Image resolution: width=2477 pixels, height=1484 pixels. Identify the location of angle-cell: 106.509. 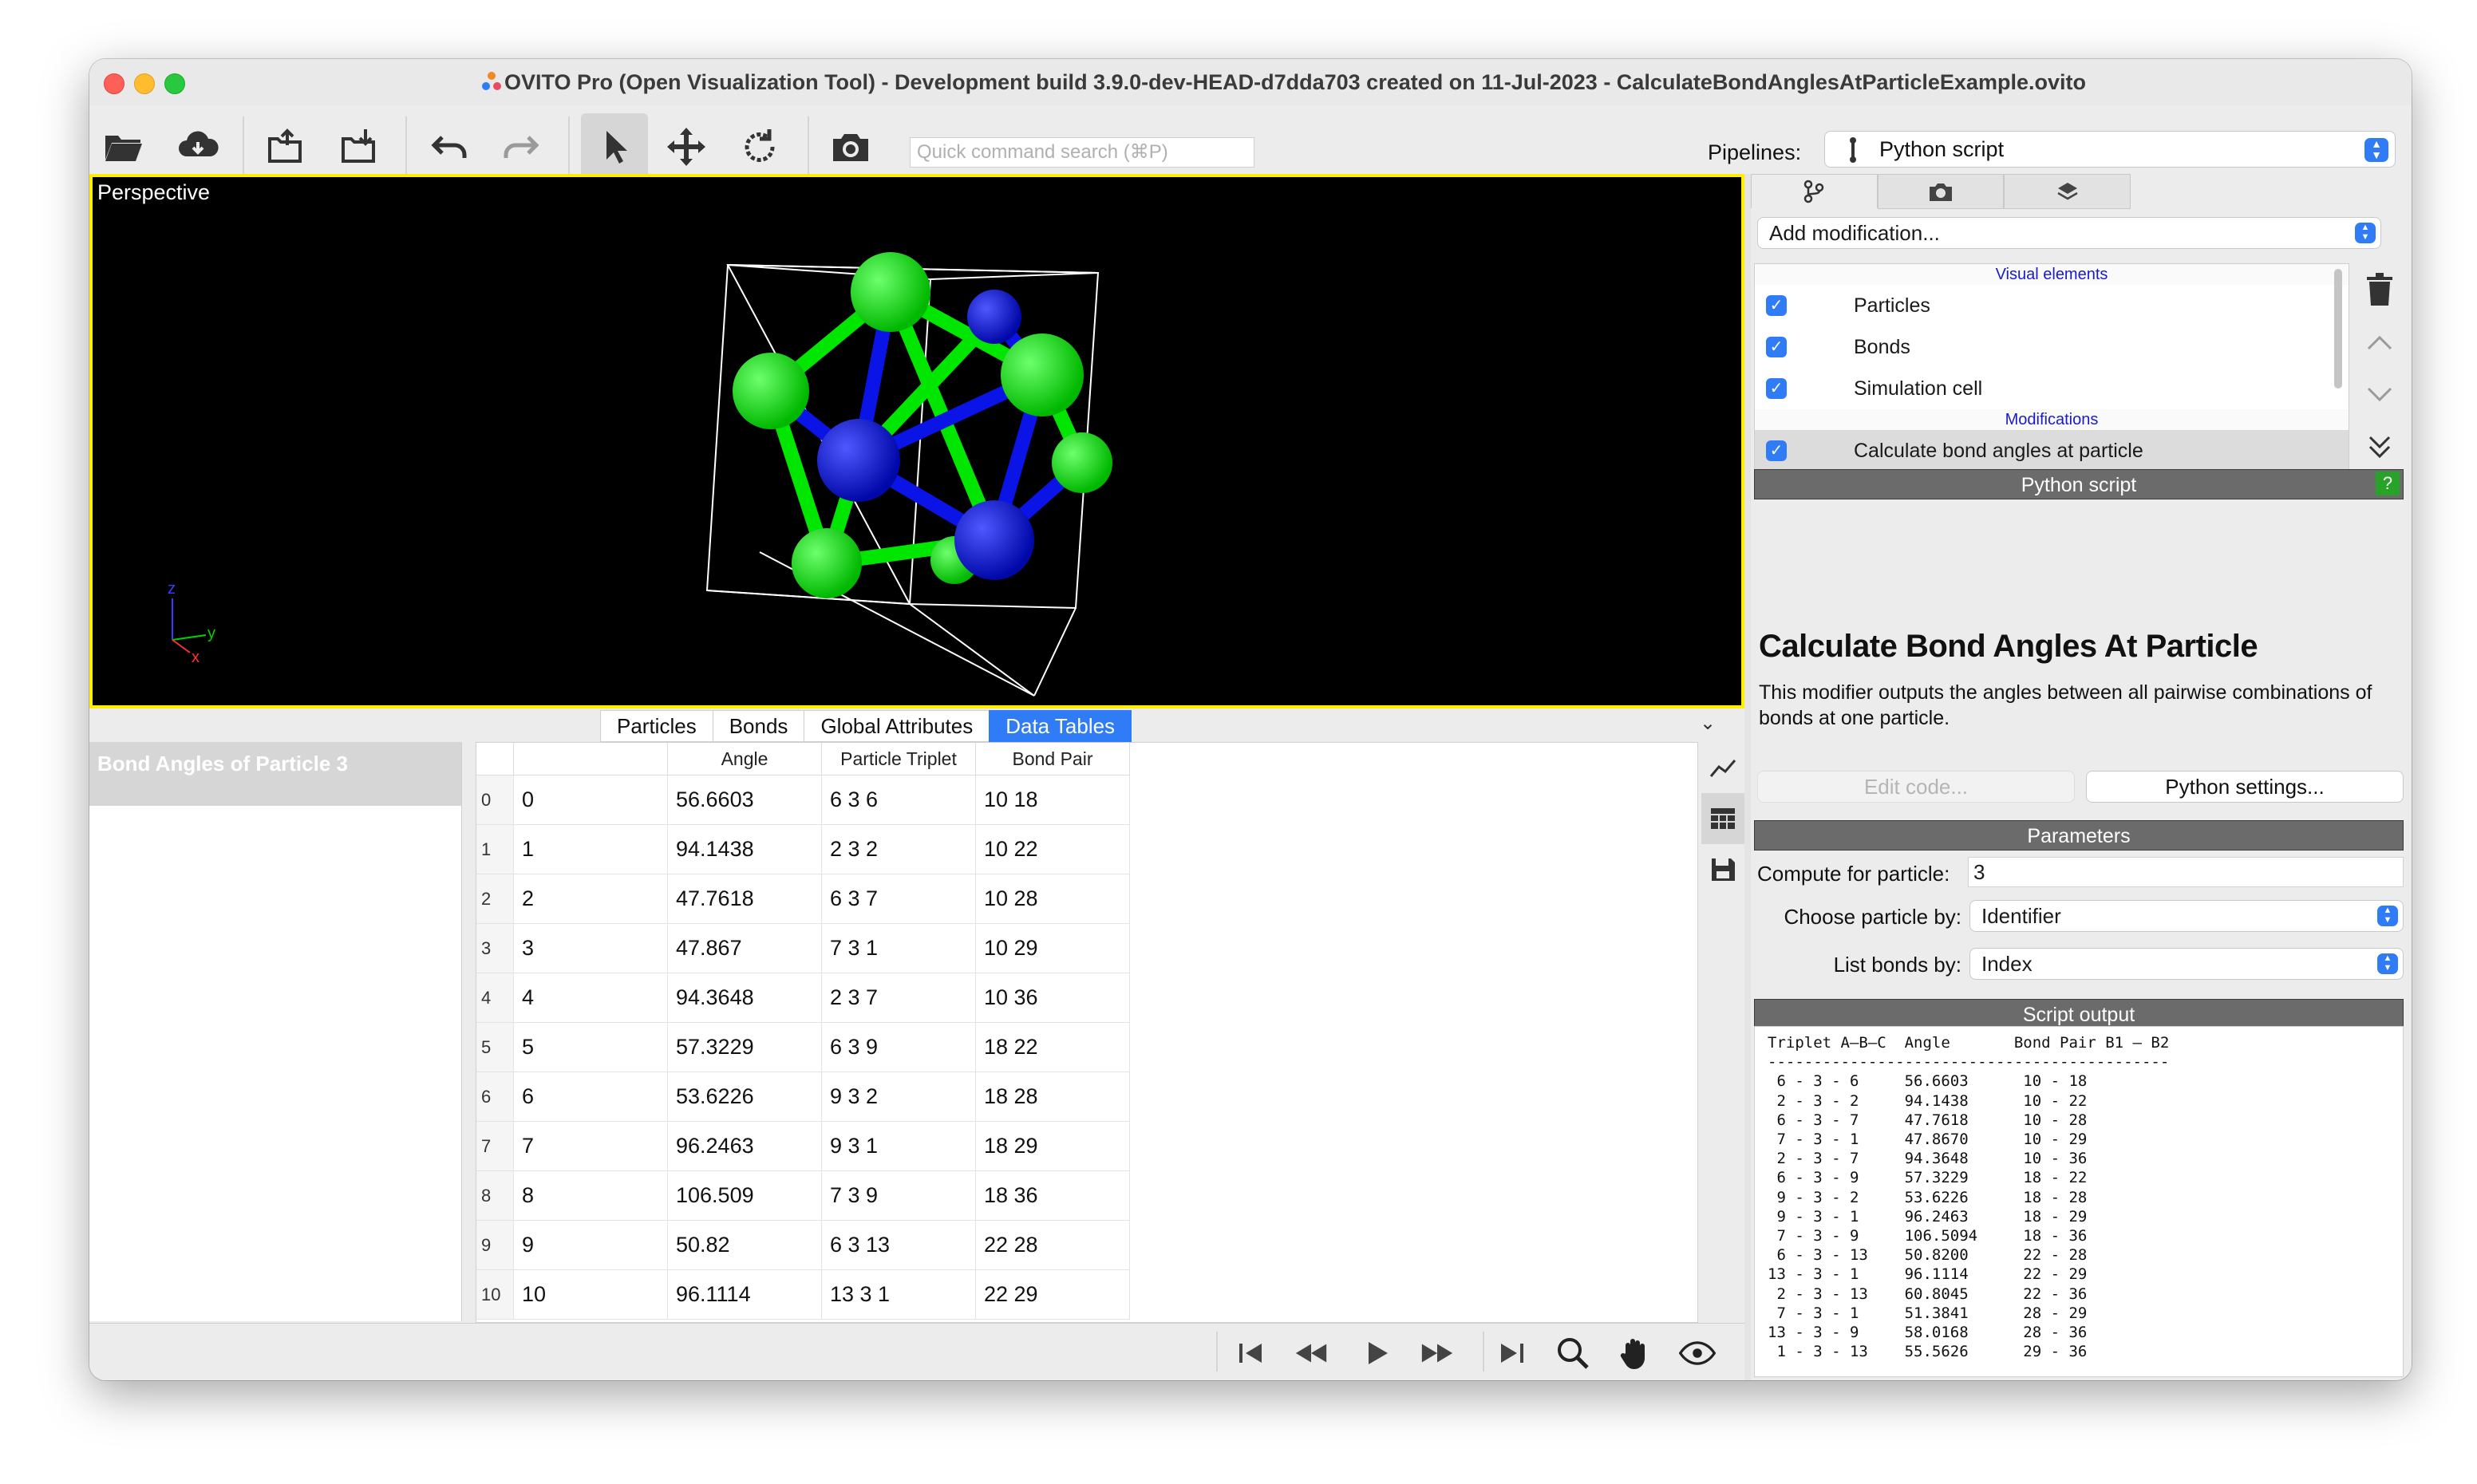
(744, 1195).